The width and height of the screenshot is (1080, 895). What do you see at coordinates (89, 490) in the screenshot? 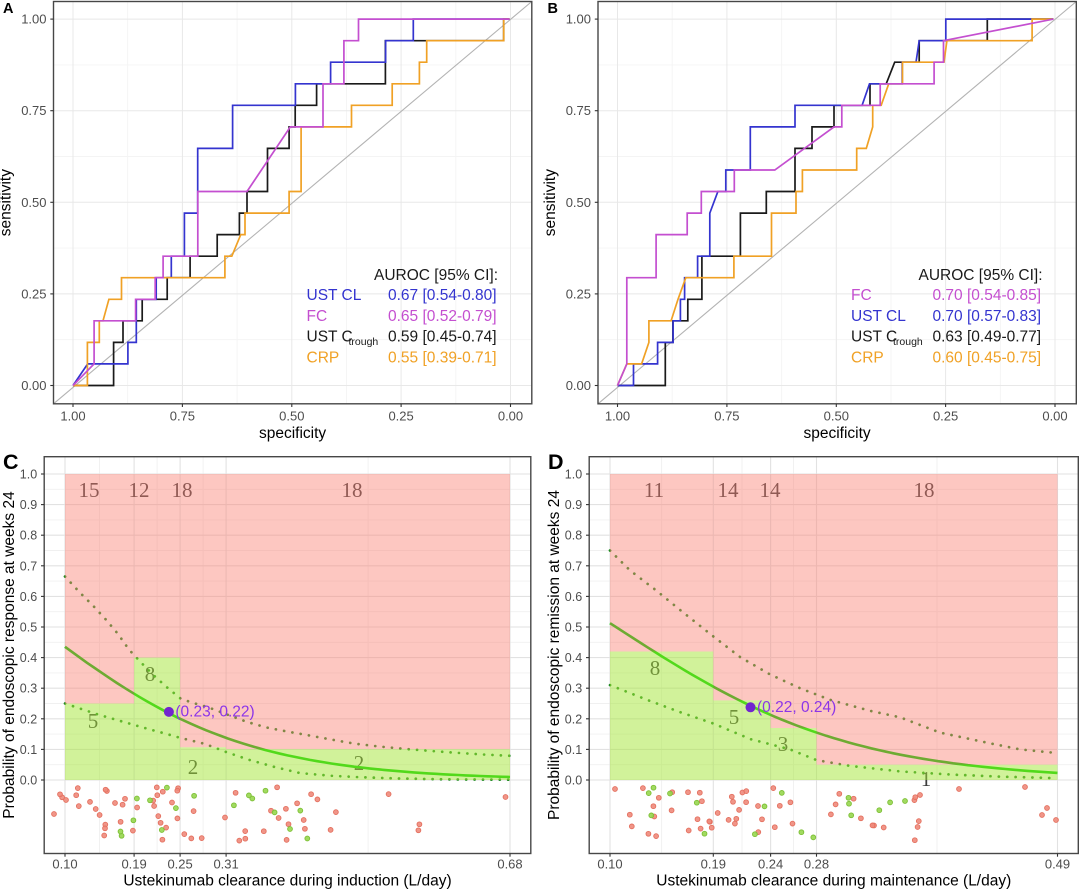
I see `svg-text: 15` at bounding box center [89, 490].